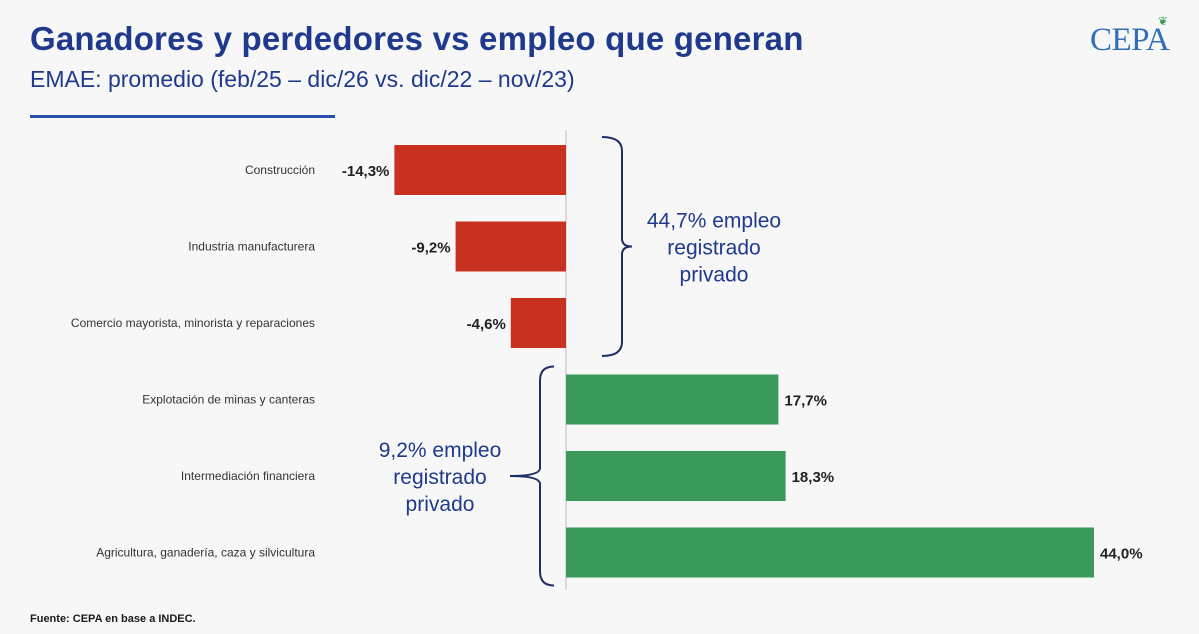 The width and height of the screenshot is (1199, 634). I want to click on leaf-icon: ❦, so click(1163, 21).